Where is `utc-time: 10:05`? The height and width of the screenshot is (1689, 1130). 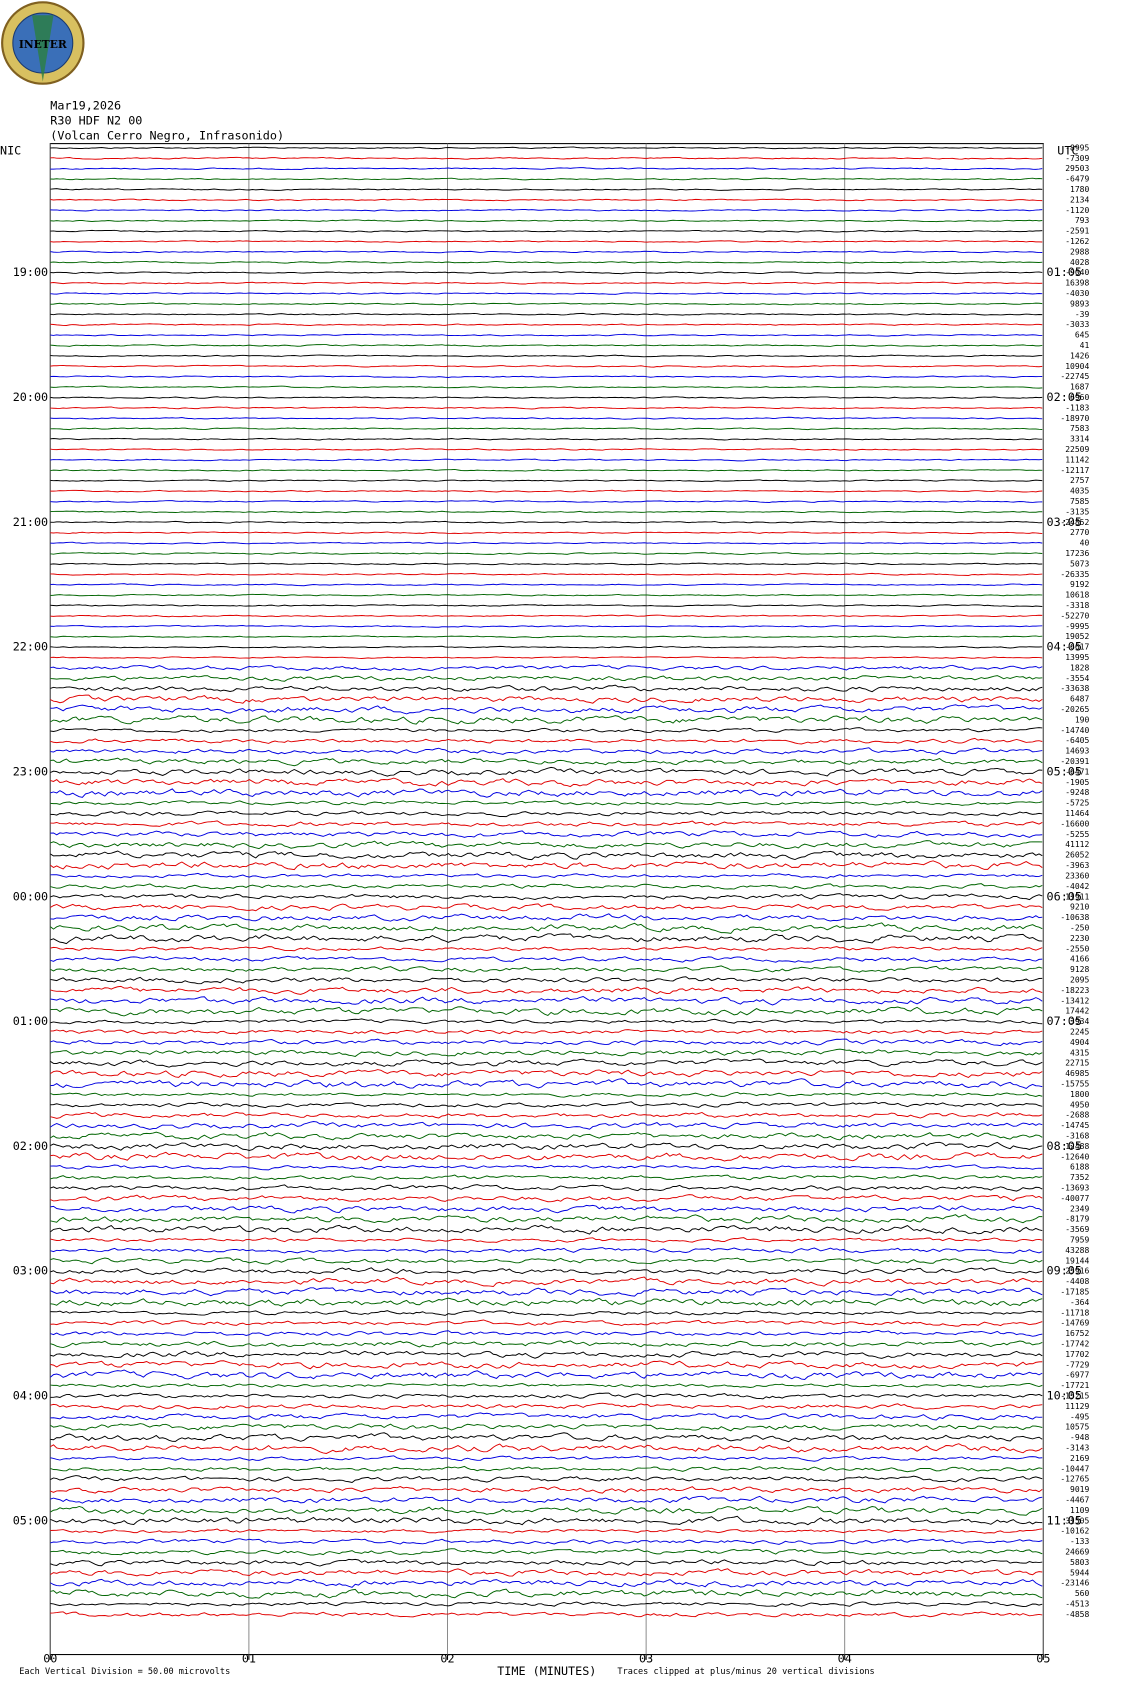
utc-time: 10:05 is located at coordinates (1064, 1396).